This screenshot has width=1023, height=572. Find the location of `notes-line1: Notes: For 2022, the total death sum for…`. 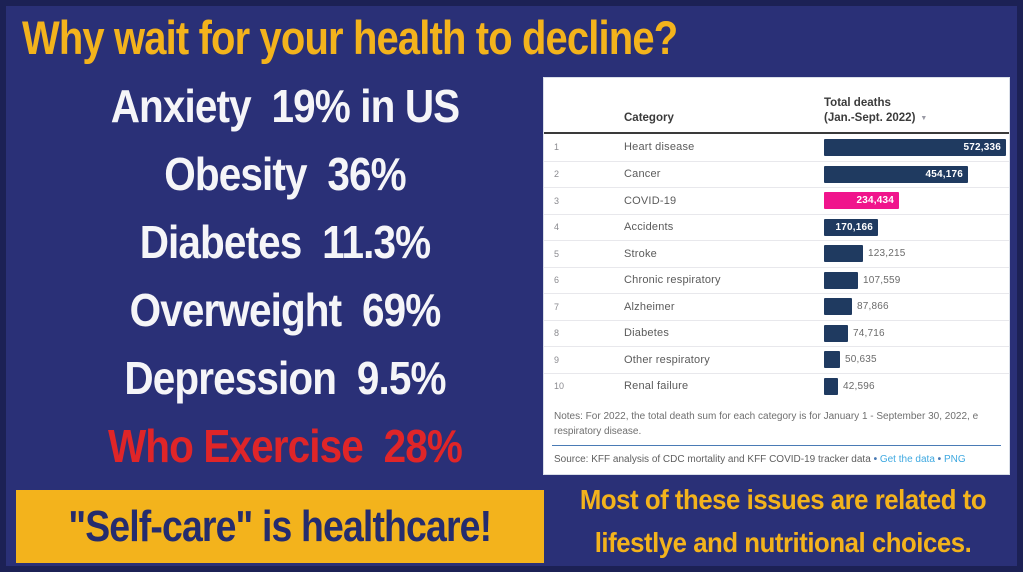

notes-line1: Notes: For 2022, the total death sum for… is located at coordinates (766, 416).